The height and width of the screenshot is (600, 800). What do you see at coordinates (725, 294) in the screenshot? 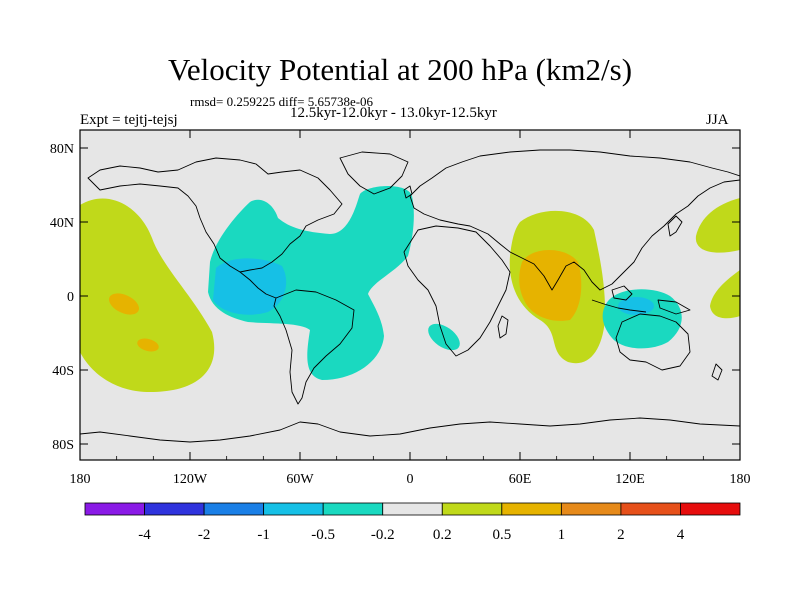
I see `w-pacific-positive` at bounding box center [725, 294].